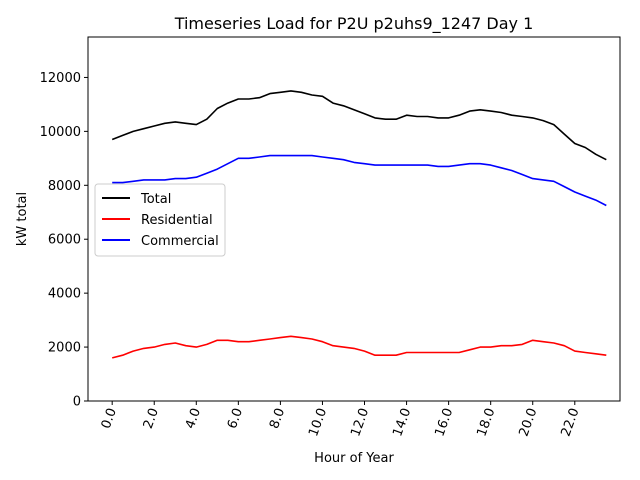 Image resolution: width=640 pixels, height=480 pixels. Describe the element at coordinates (64, 186) in the screenshot. I see `y-tick-label: 8000` at that location.